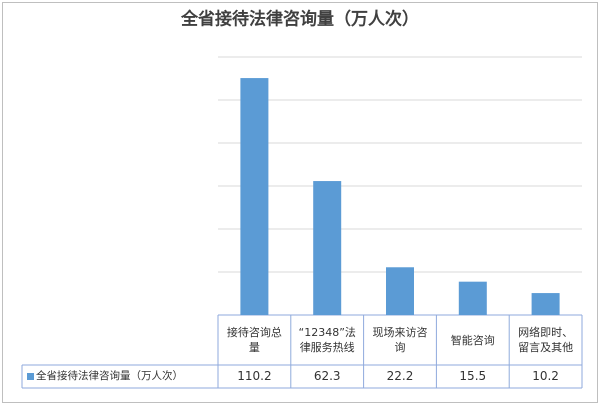  Describe the element at coordinates (254, 376) in the screenshot. I see `table-value: 110.2` at that location.